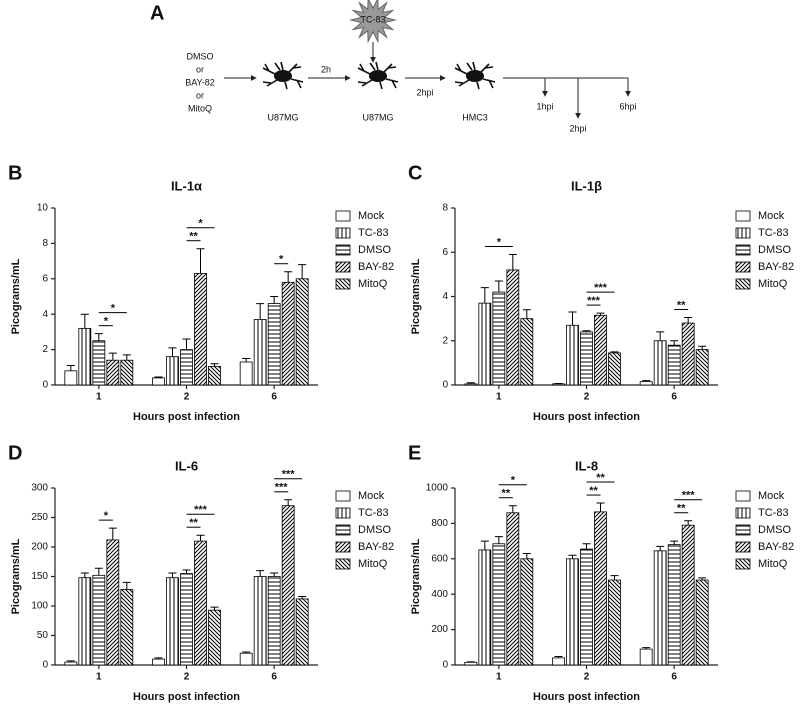 The image size is (800, 707). I want to click on y-axis-label: Picograms/mL, so click(16, 296).